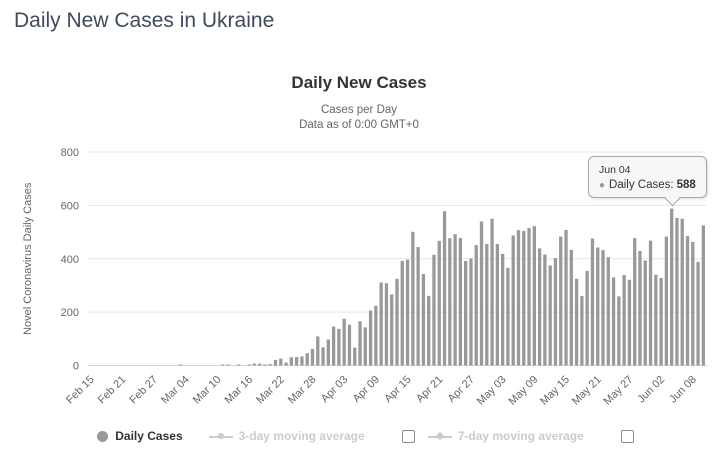 Image resolution: width=718 pixels, height=454 pixels. What do you see at coordinates (598, 306) in the screenshot?
I see `bar-May 21` at bounding box center [598, 306].